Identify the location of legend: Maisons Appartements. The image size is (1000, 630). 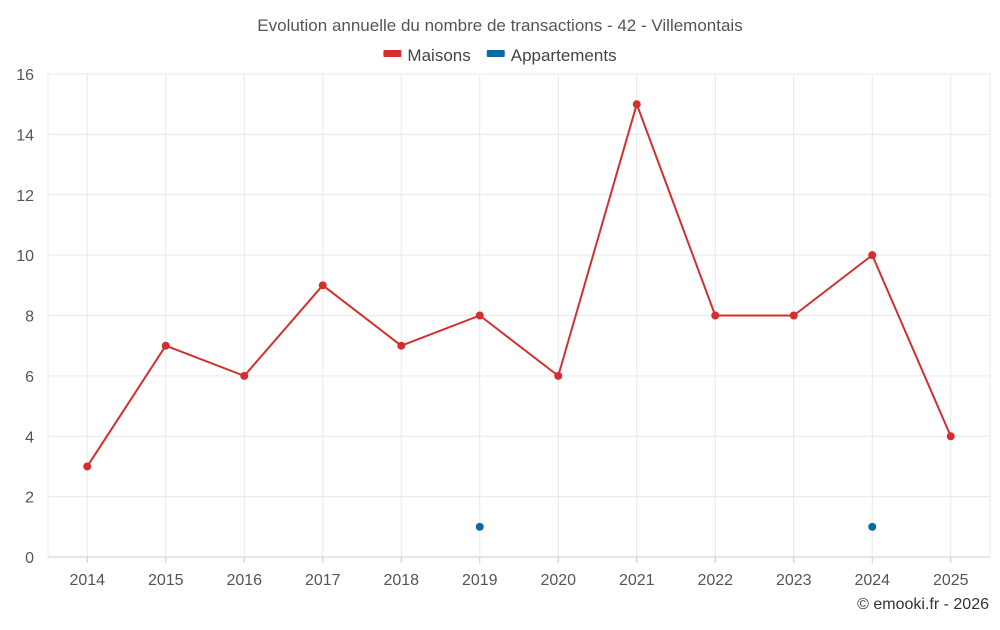
(500, 55).